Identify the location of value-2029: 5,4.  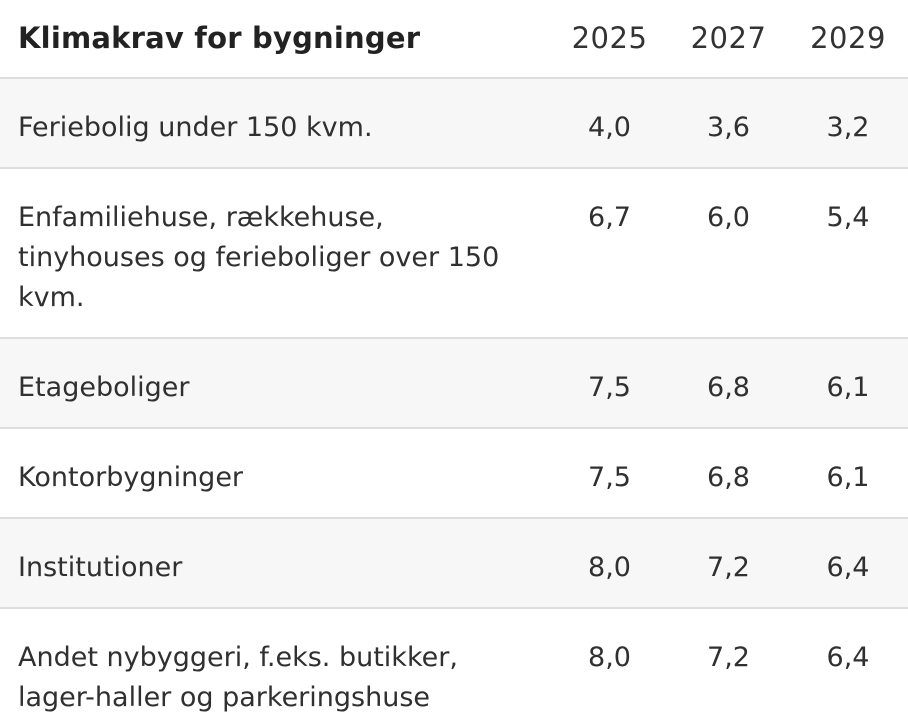
(848, 253).